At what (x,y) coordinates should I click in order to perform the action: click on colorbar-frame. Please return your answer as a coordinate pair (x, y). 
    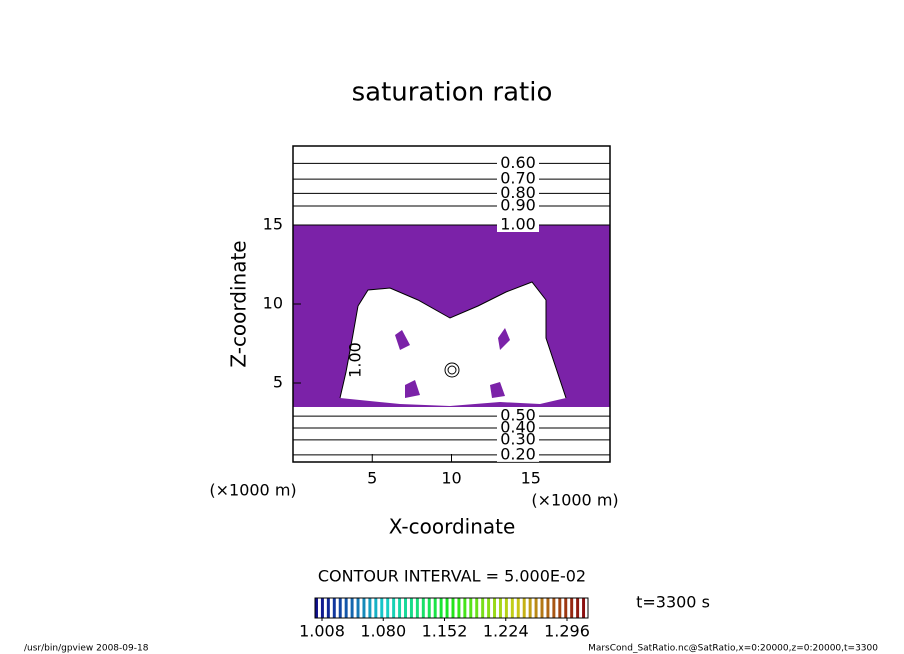
    Looking at the image, I should click on (451, 608).